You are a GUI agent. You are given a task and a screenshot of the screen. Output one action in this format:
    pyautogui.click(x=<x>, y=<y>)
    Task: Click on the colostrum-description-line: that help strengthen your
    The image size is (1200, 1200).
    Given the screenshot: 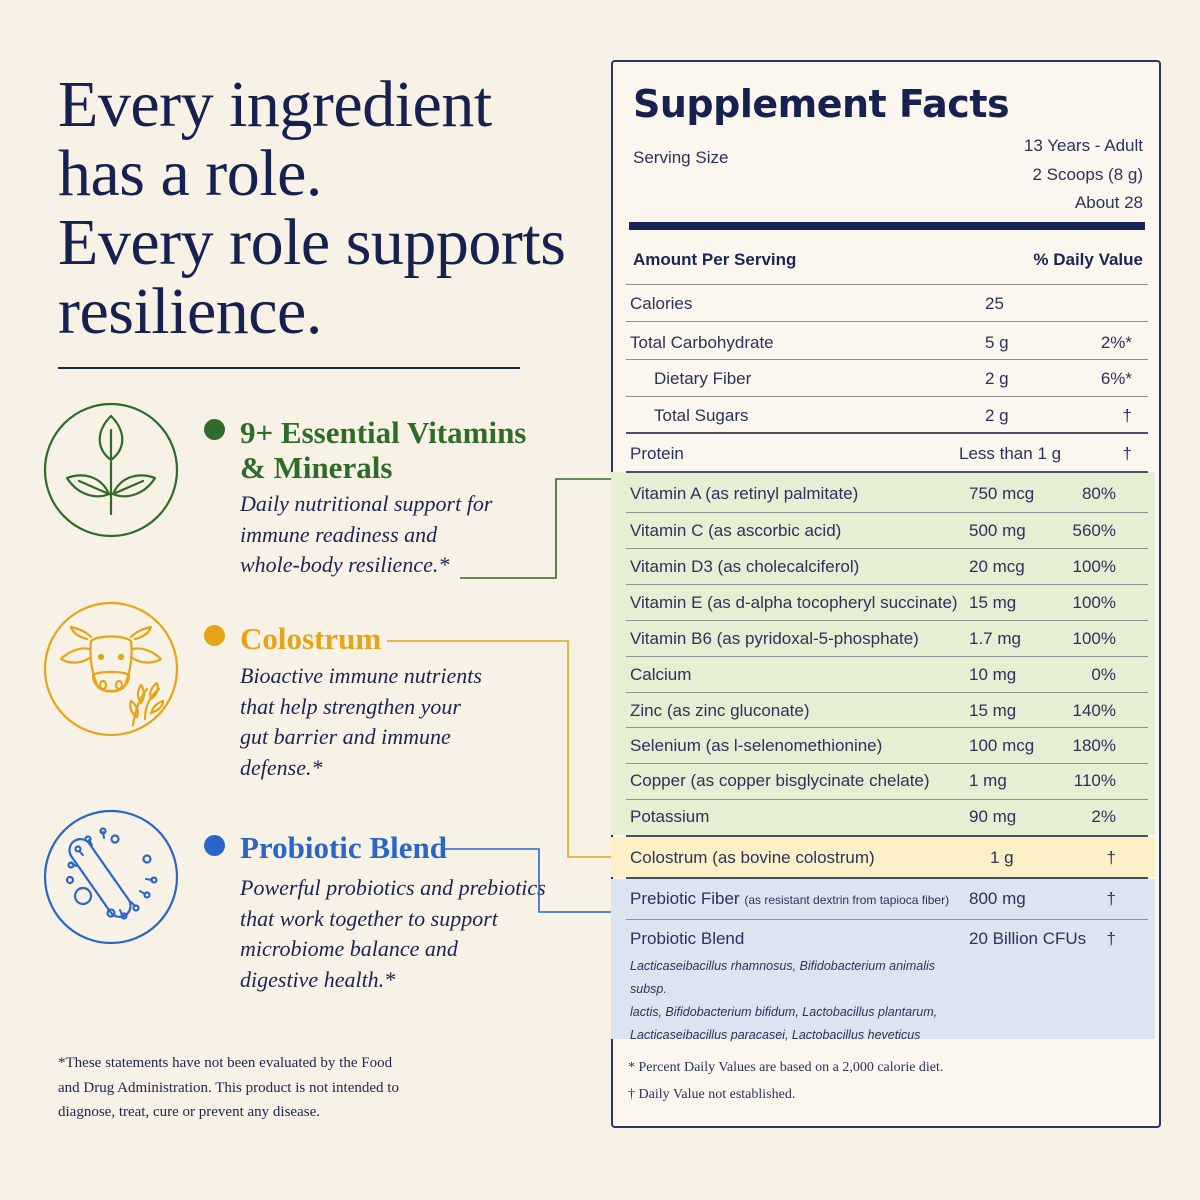 What is the action you would take?
    pyautogui.click(x=350, y=706)
    